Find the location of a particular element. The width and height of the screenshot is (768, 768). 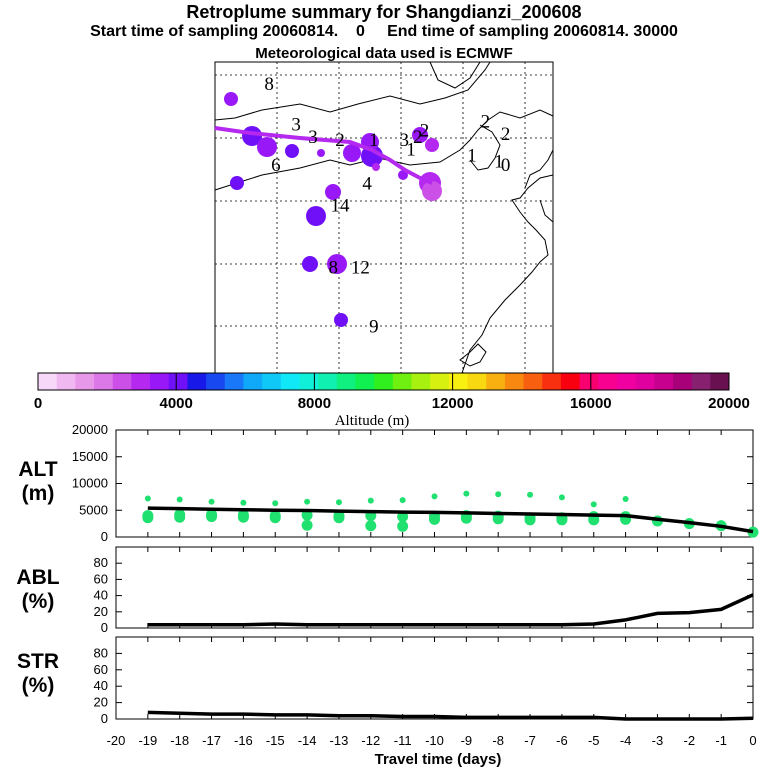

plume-blobs is located at coordinates (333, 209).